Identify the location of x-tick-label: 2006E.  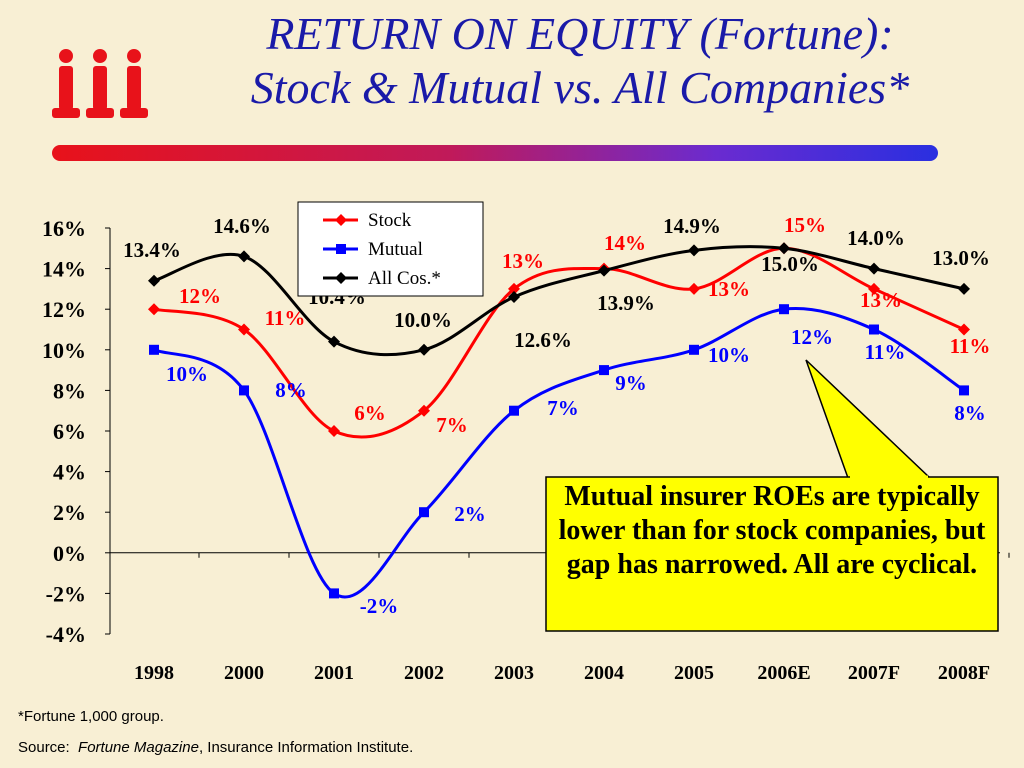
(783, 673).